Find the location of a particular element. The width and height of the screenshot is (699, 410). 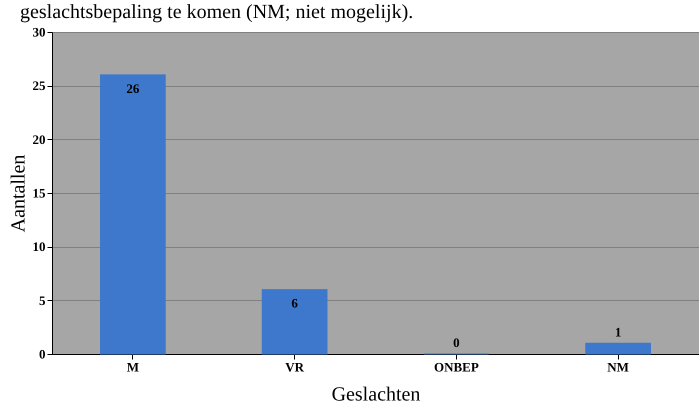

text: geslachtsbepaling te komen (NM; niet mogelijk). is located at coordinates (217, 12).